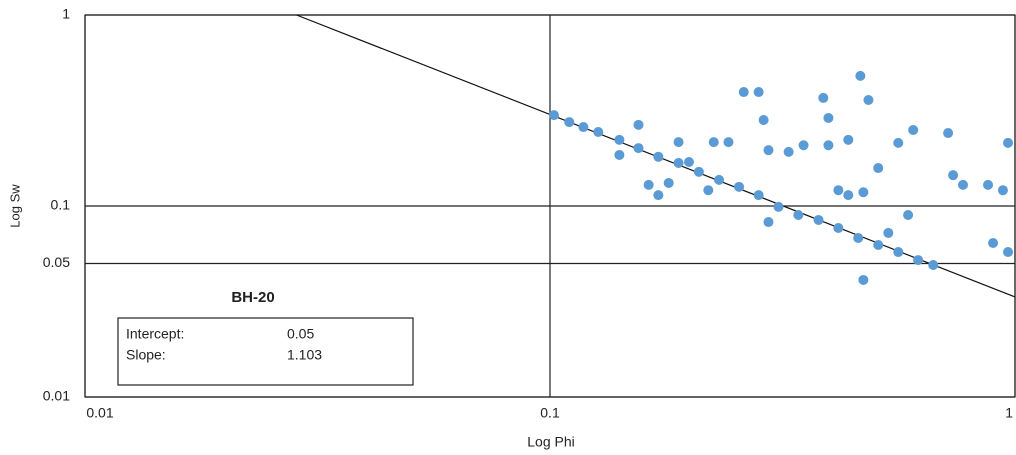 The width and height of the screenshot is (1016, 455). Describe the element at coordinates (66, 14) in the screenshot. I see `y-tick-label: 1` at that location.